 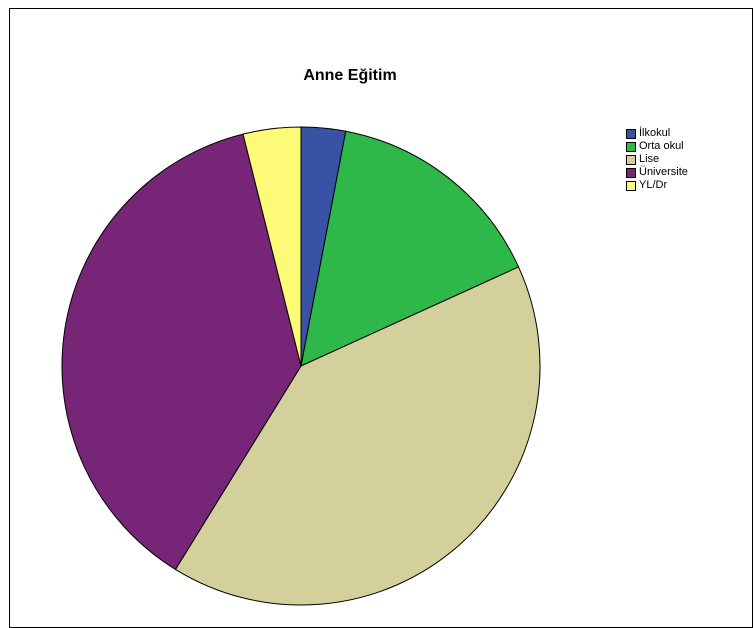 I want to click on legend-item: Lise, so click(x=657, y=159).